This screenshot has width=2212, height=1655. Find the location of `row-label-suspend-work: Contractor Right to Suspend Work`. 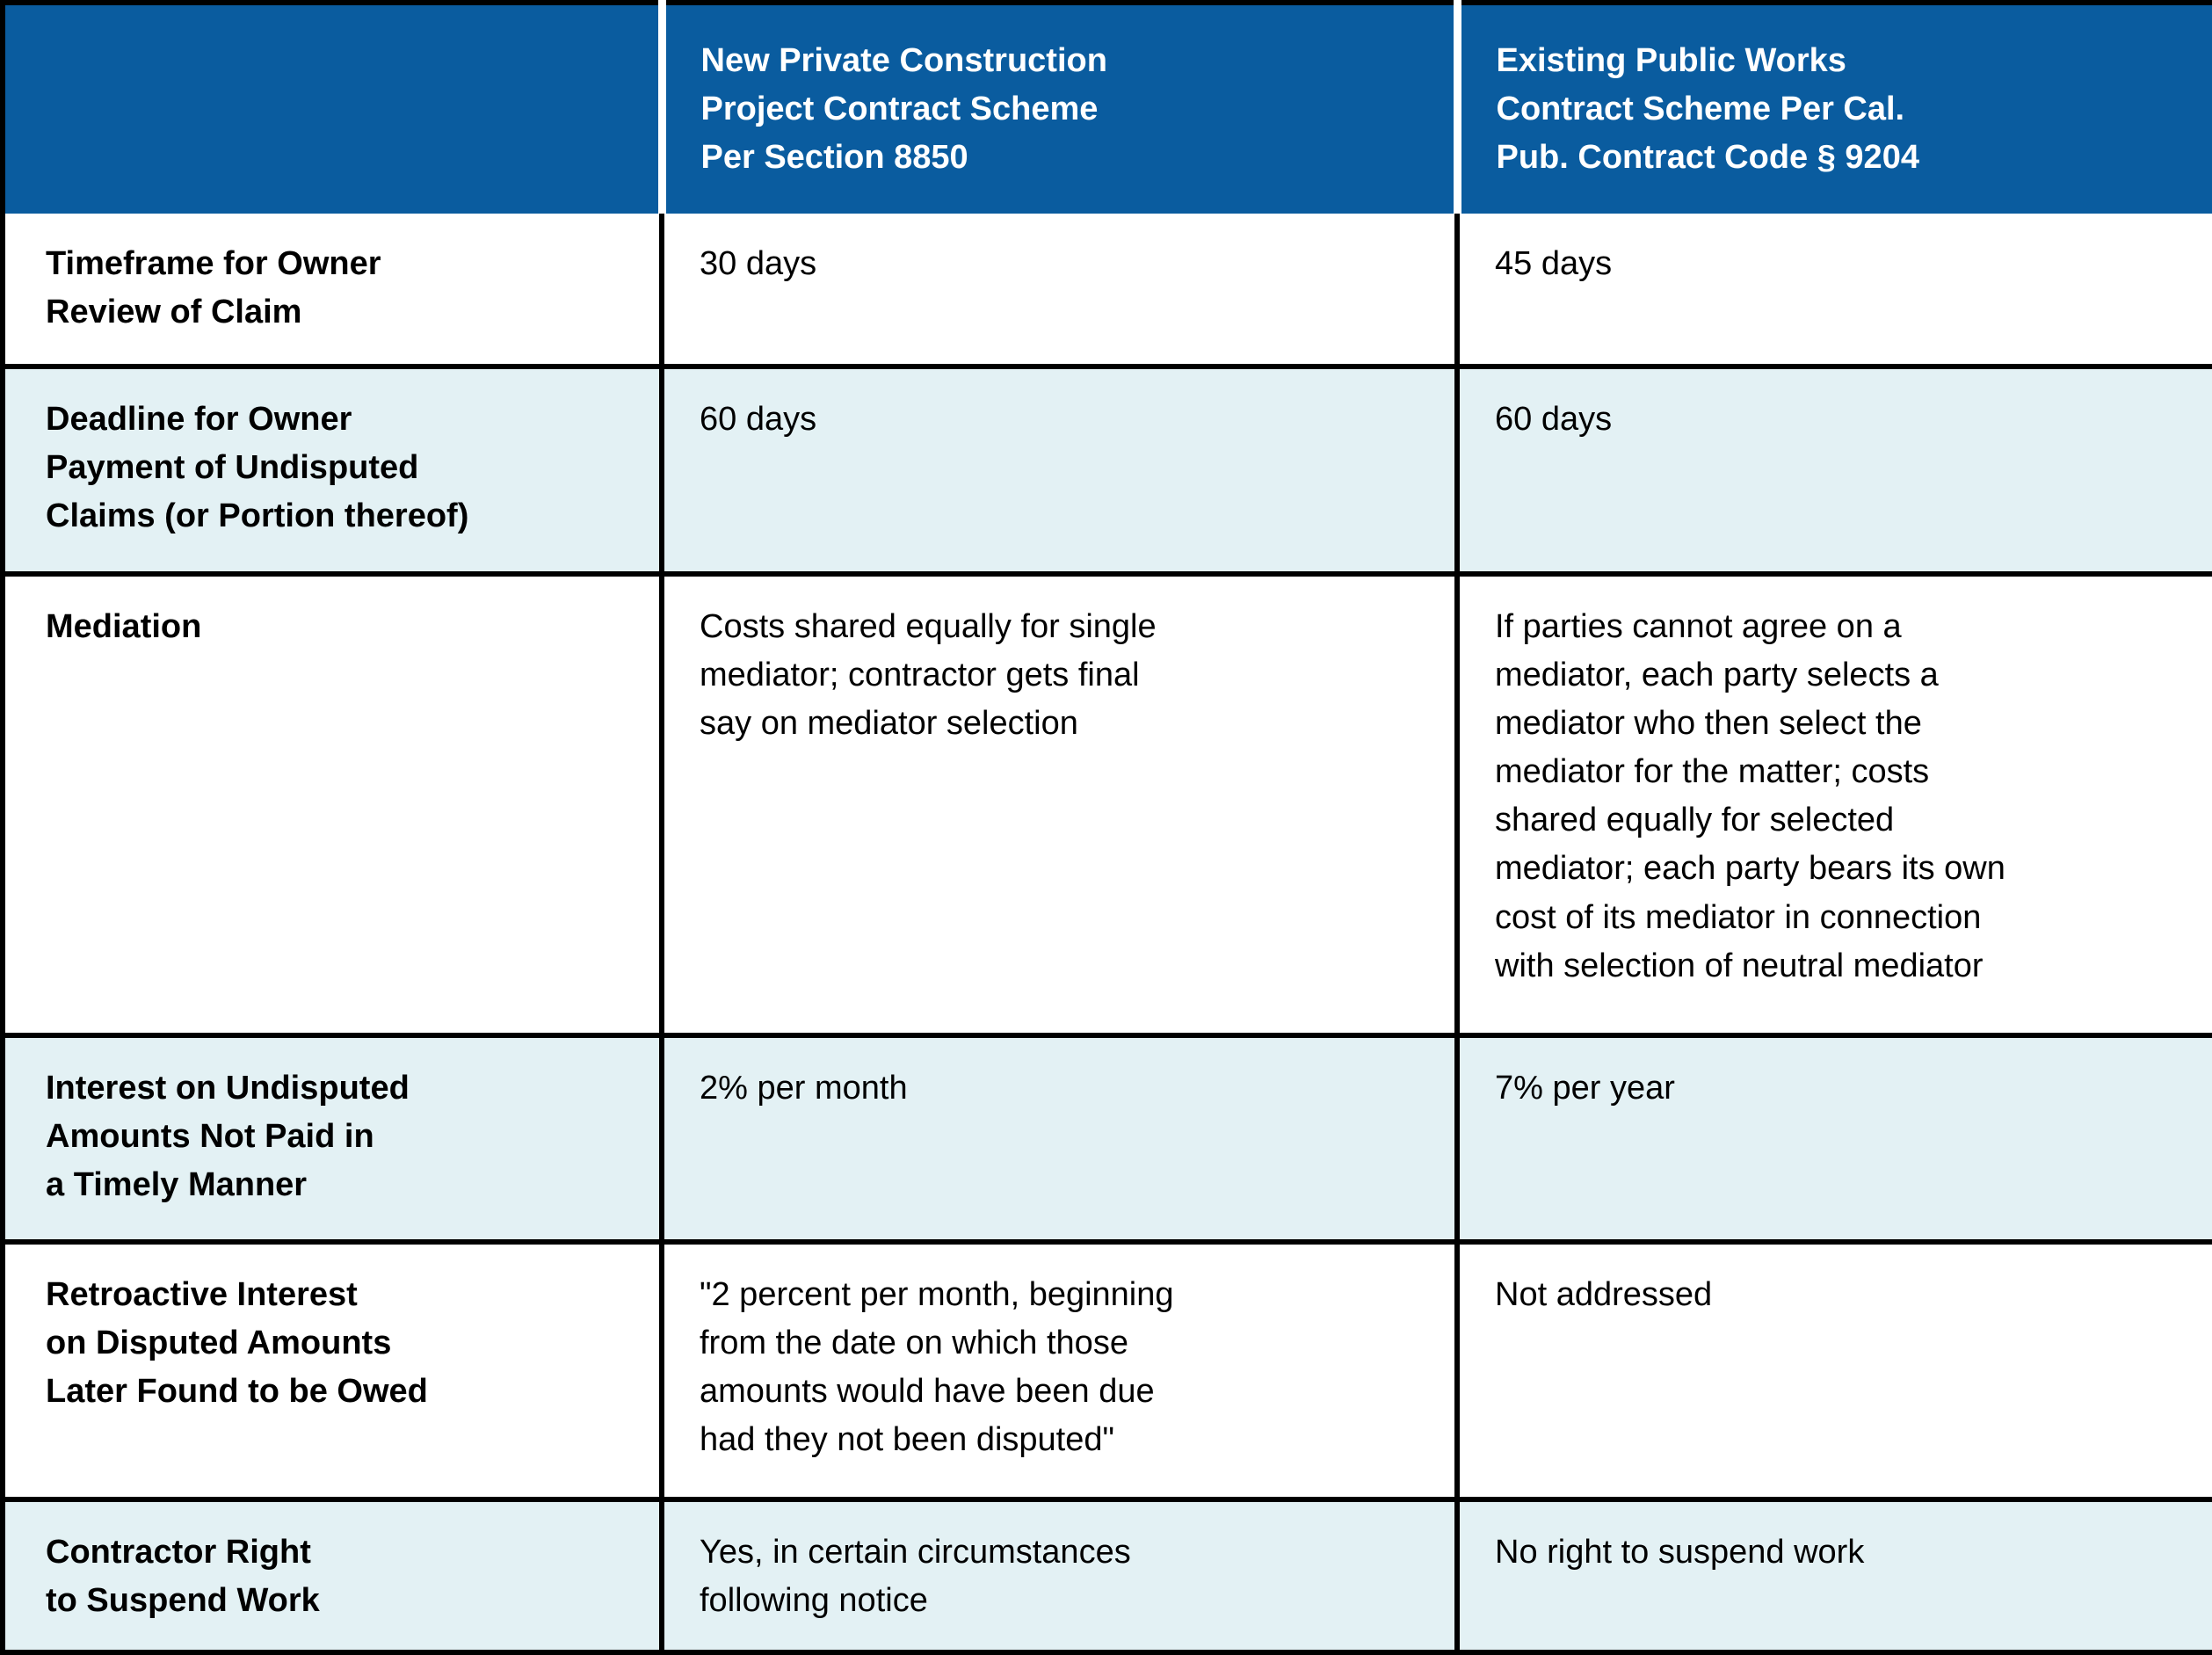

row-label-suspend-work: Contractor Right to Suspend Work is located at coordinates (332, 1576).